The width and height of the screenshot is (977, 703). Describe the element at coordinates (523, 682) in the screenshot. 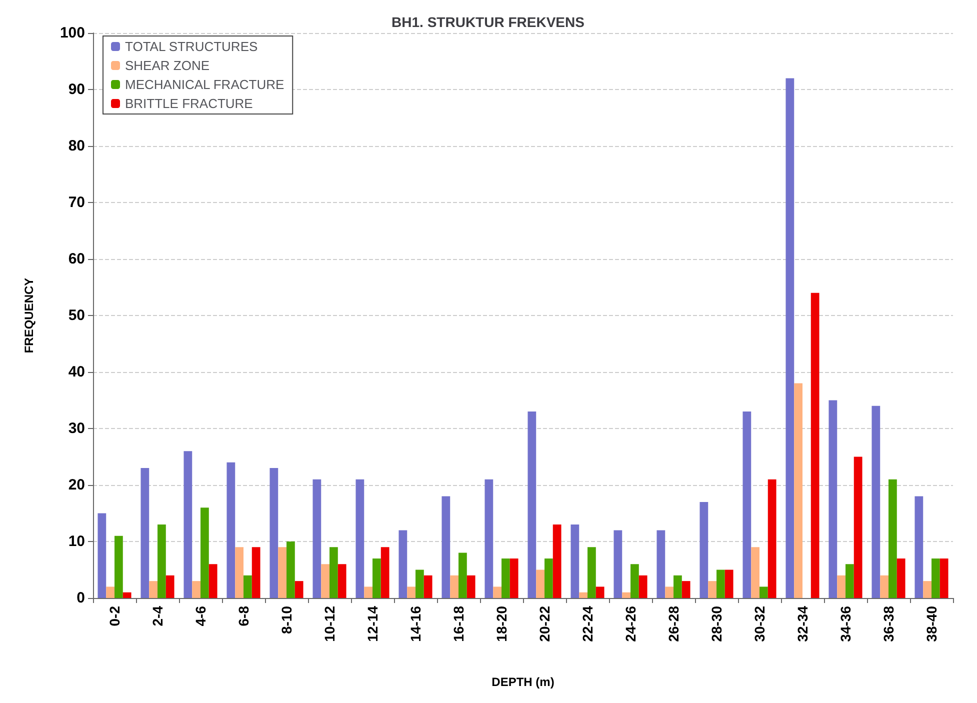

I see `x-axis-title: DEPTH (m)` at that location.